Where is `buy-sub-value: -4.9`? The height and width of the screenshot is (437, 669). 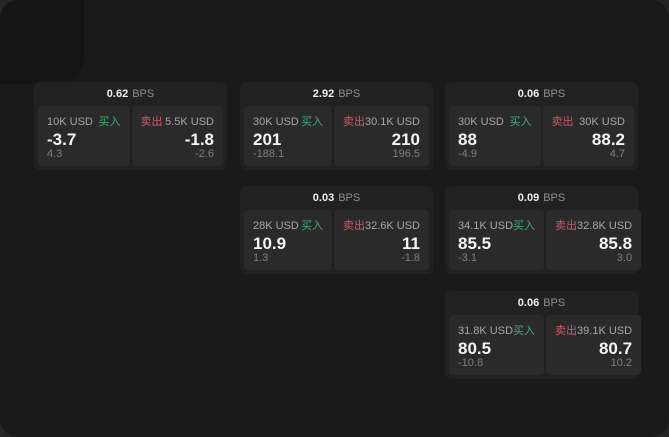 buy-sub-value: -4.9 is located at coordinates (467, 154).